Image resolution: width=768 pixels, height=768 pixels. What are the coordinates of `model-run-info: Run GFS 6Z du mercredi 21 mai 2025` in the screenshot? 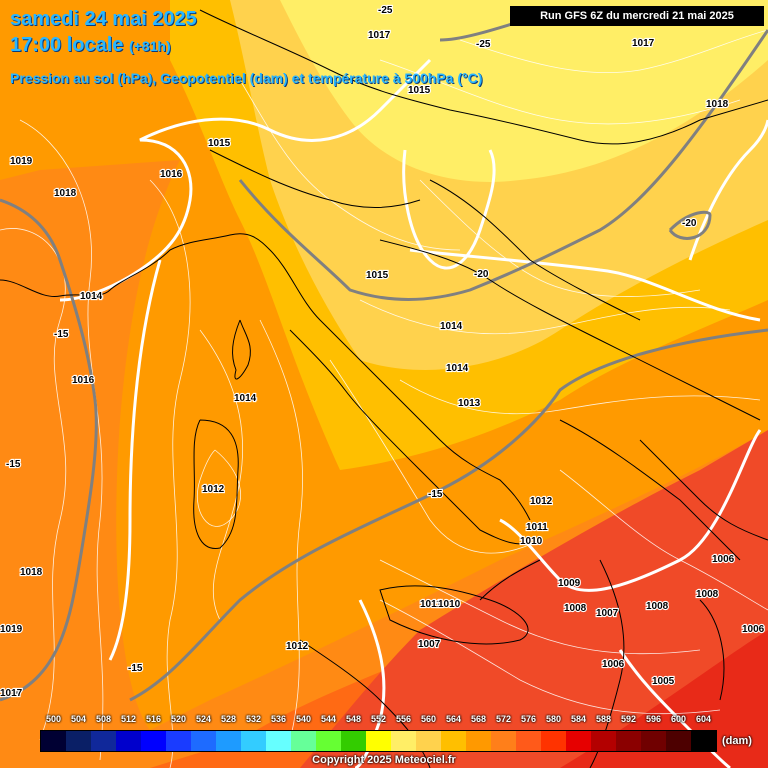 It's located at (637, 16).